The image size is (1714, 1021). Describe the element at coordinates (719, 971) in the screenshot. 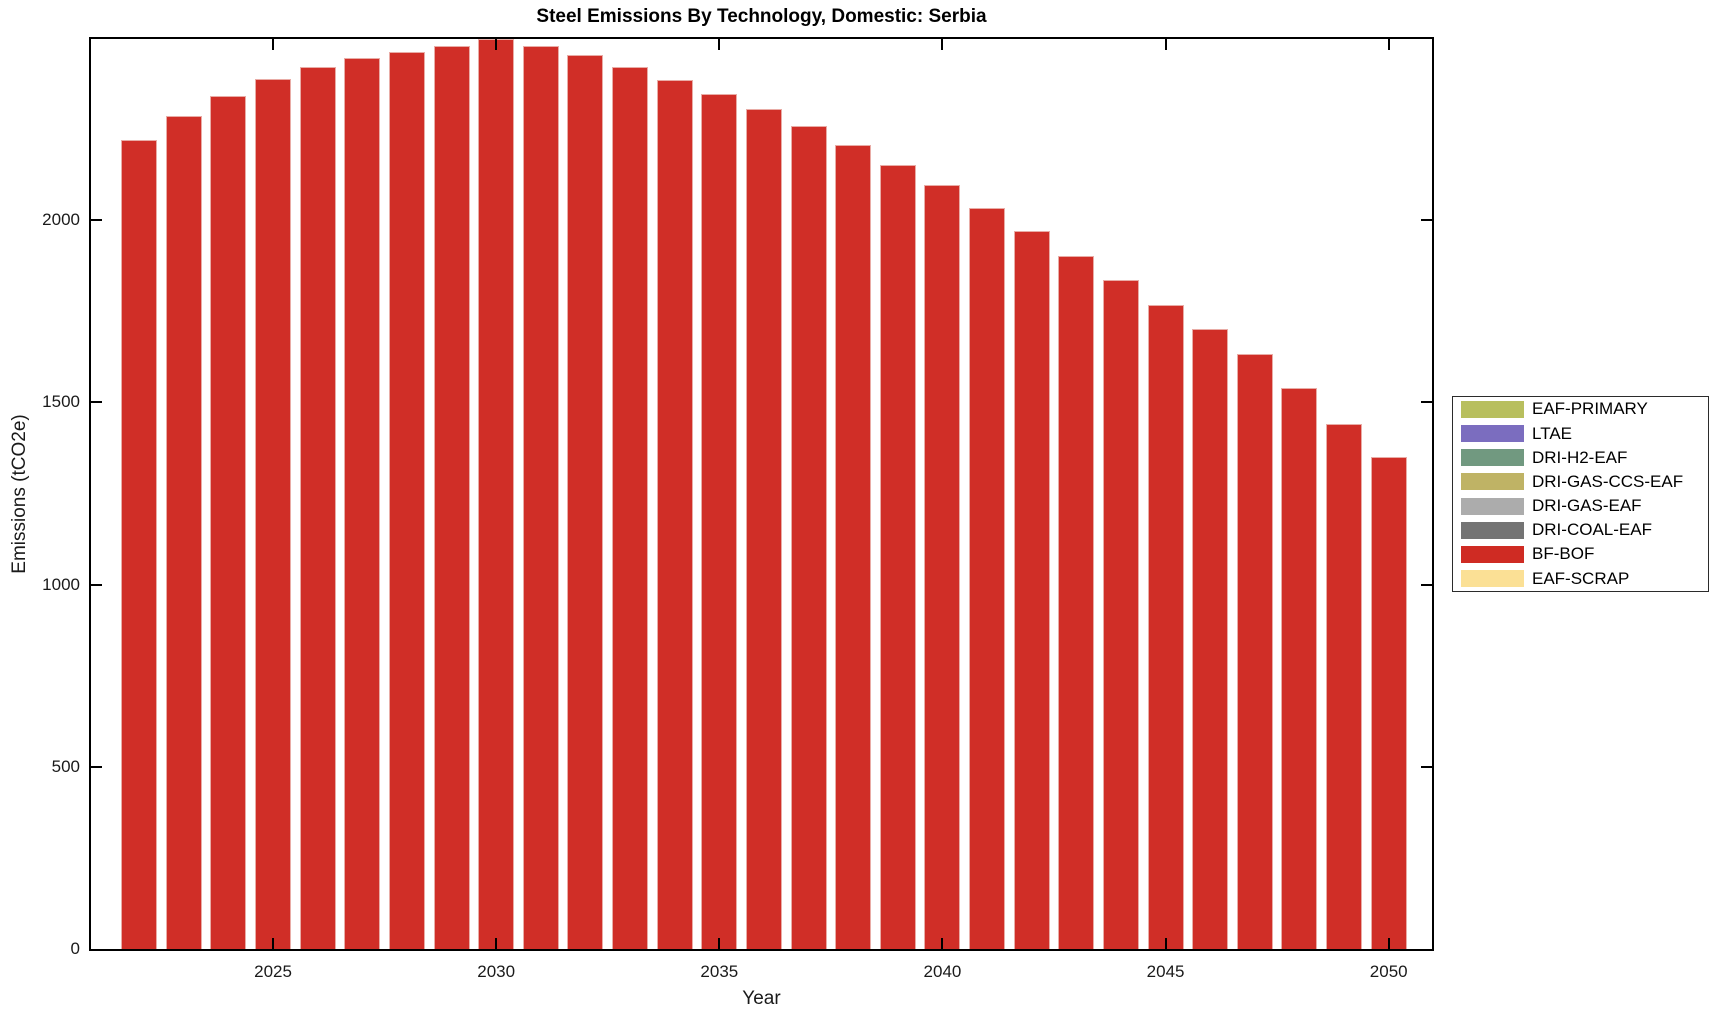

I see `x-tick-label: 2035` at that location.